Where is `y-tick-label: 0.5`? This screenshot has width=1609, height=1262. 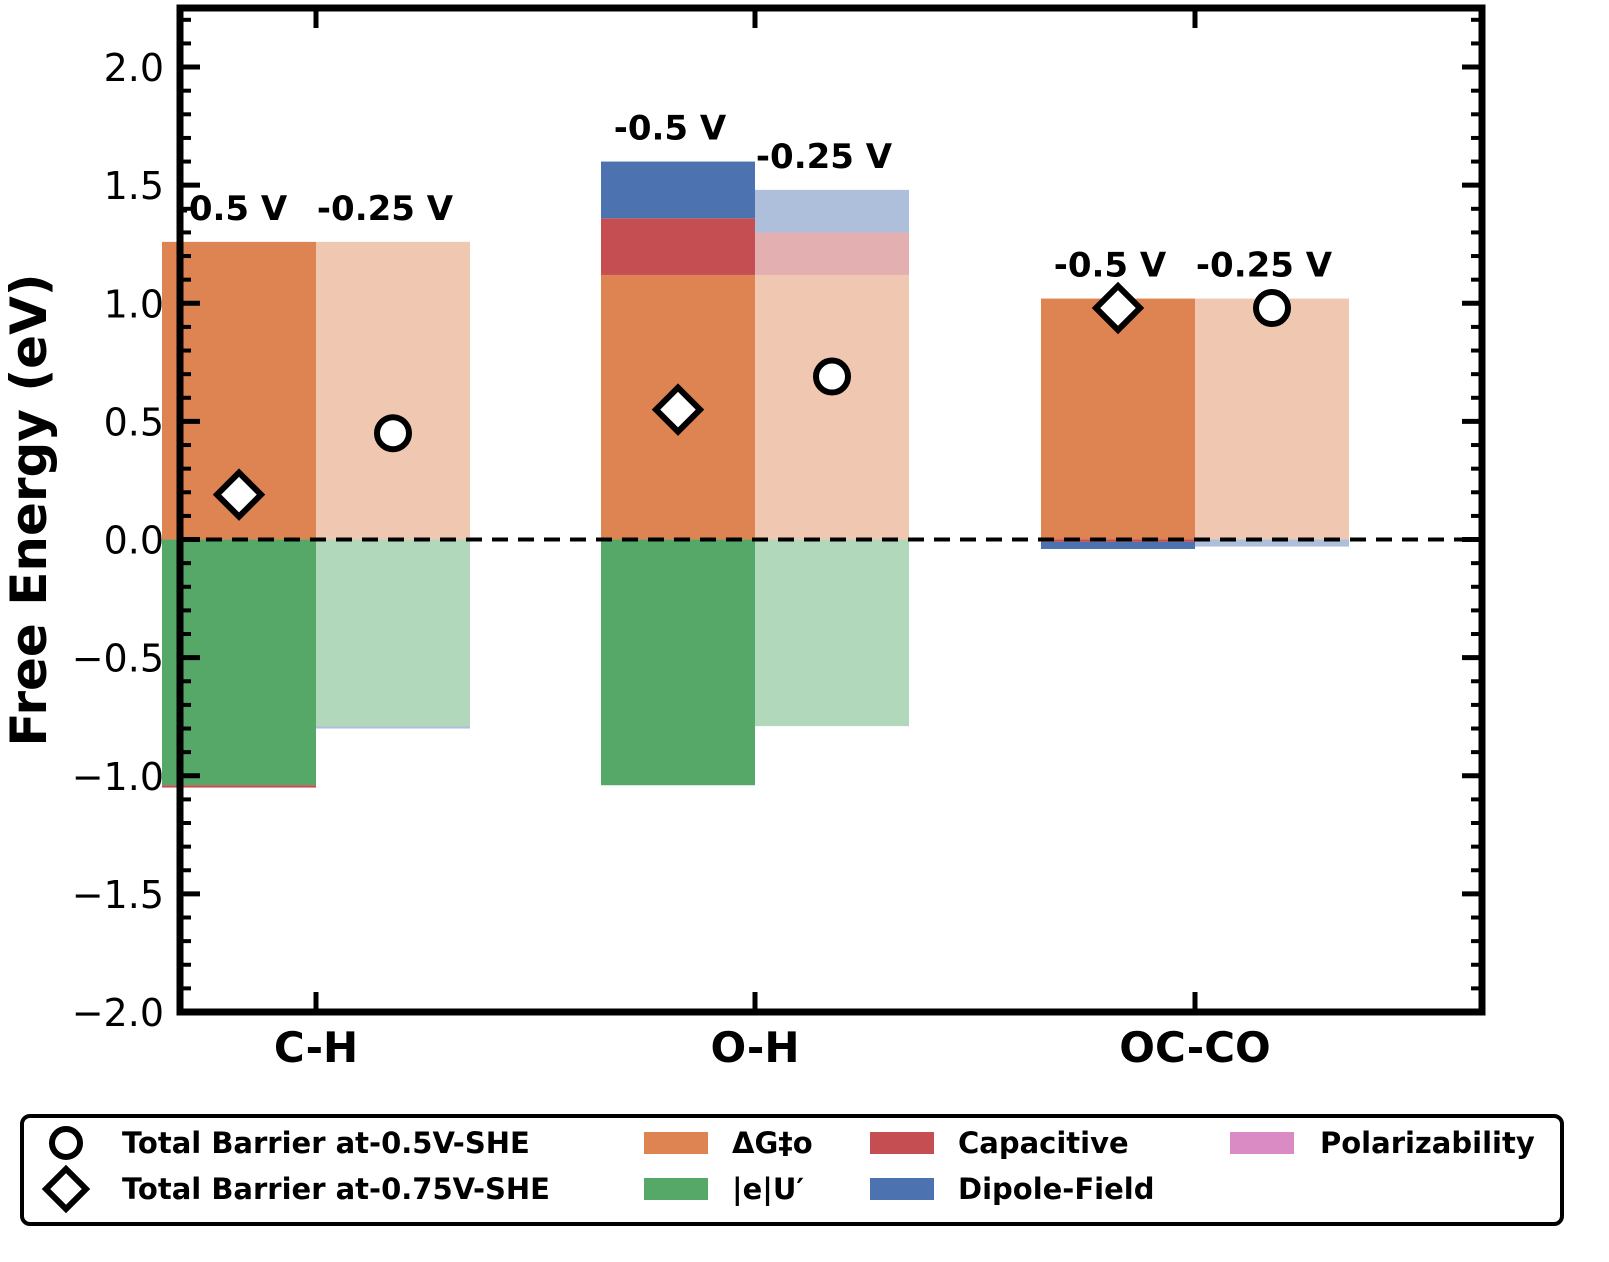 y-tick-label: 0.5 is located at coordinates (134, 422).